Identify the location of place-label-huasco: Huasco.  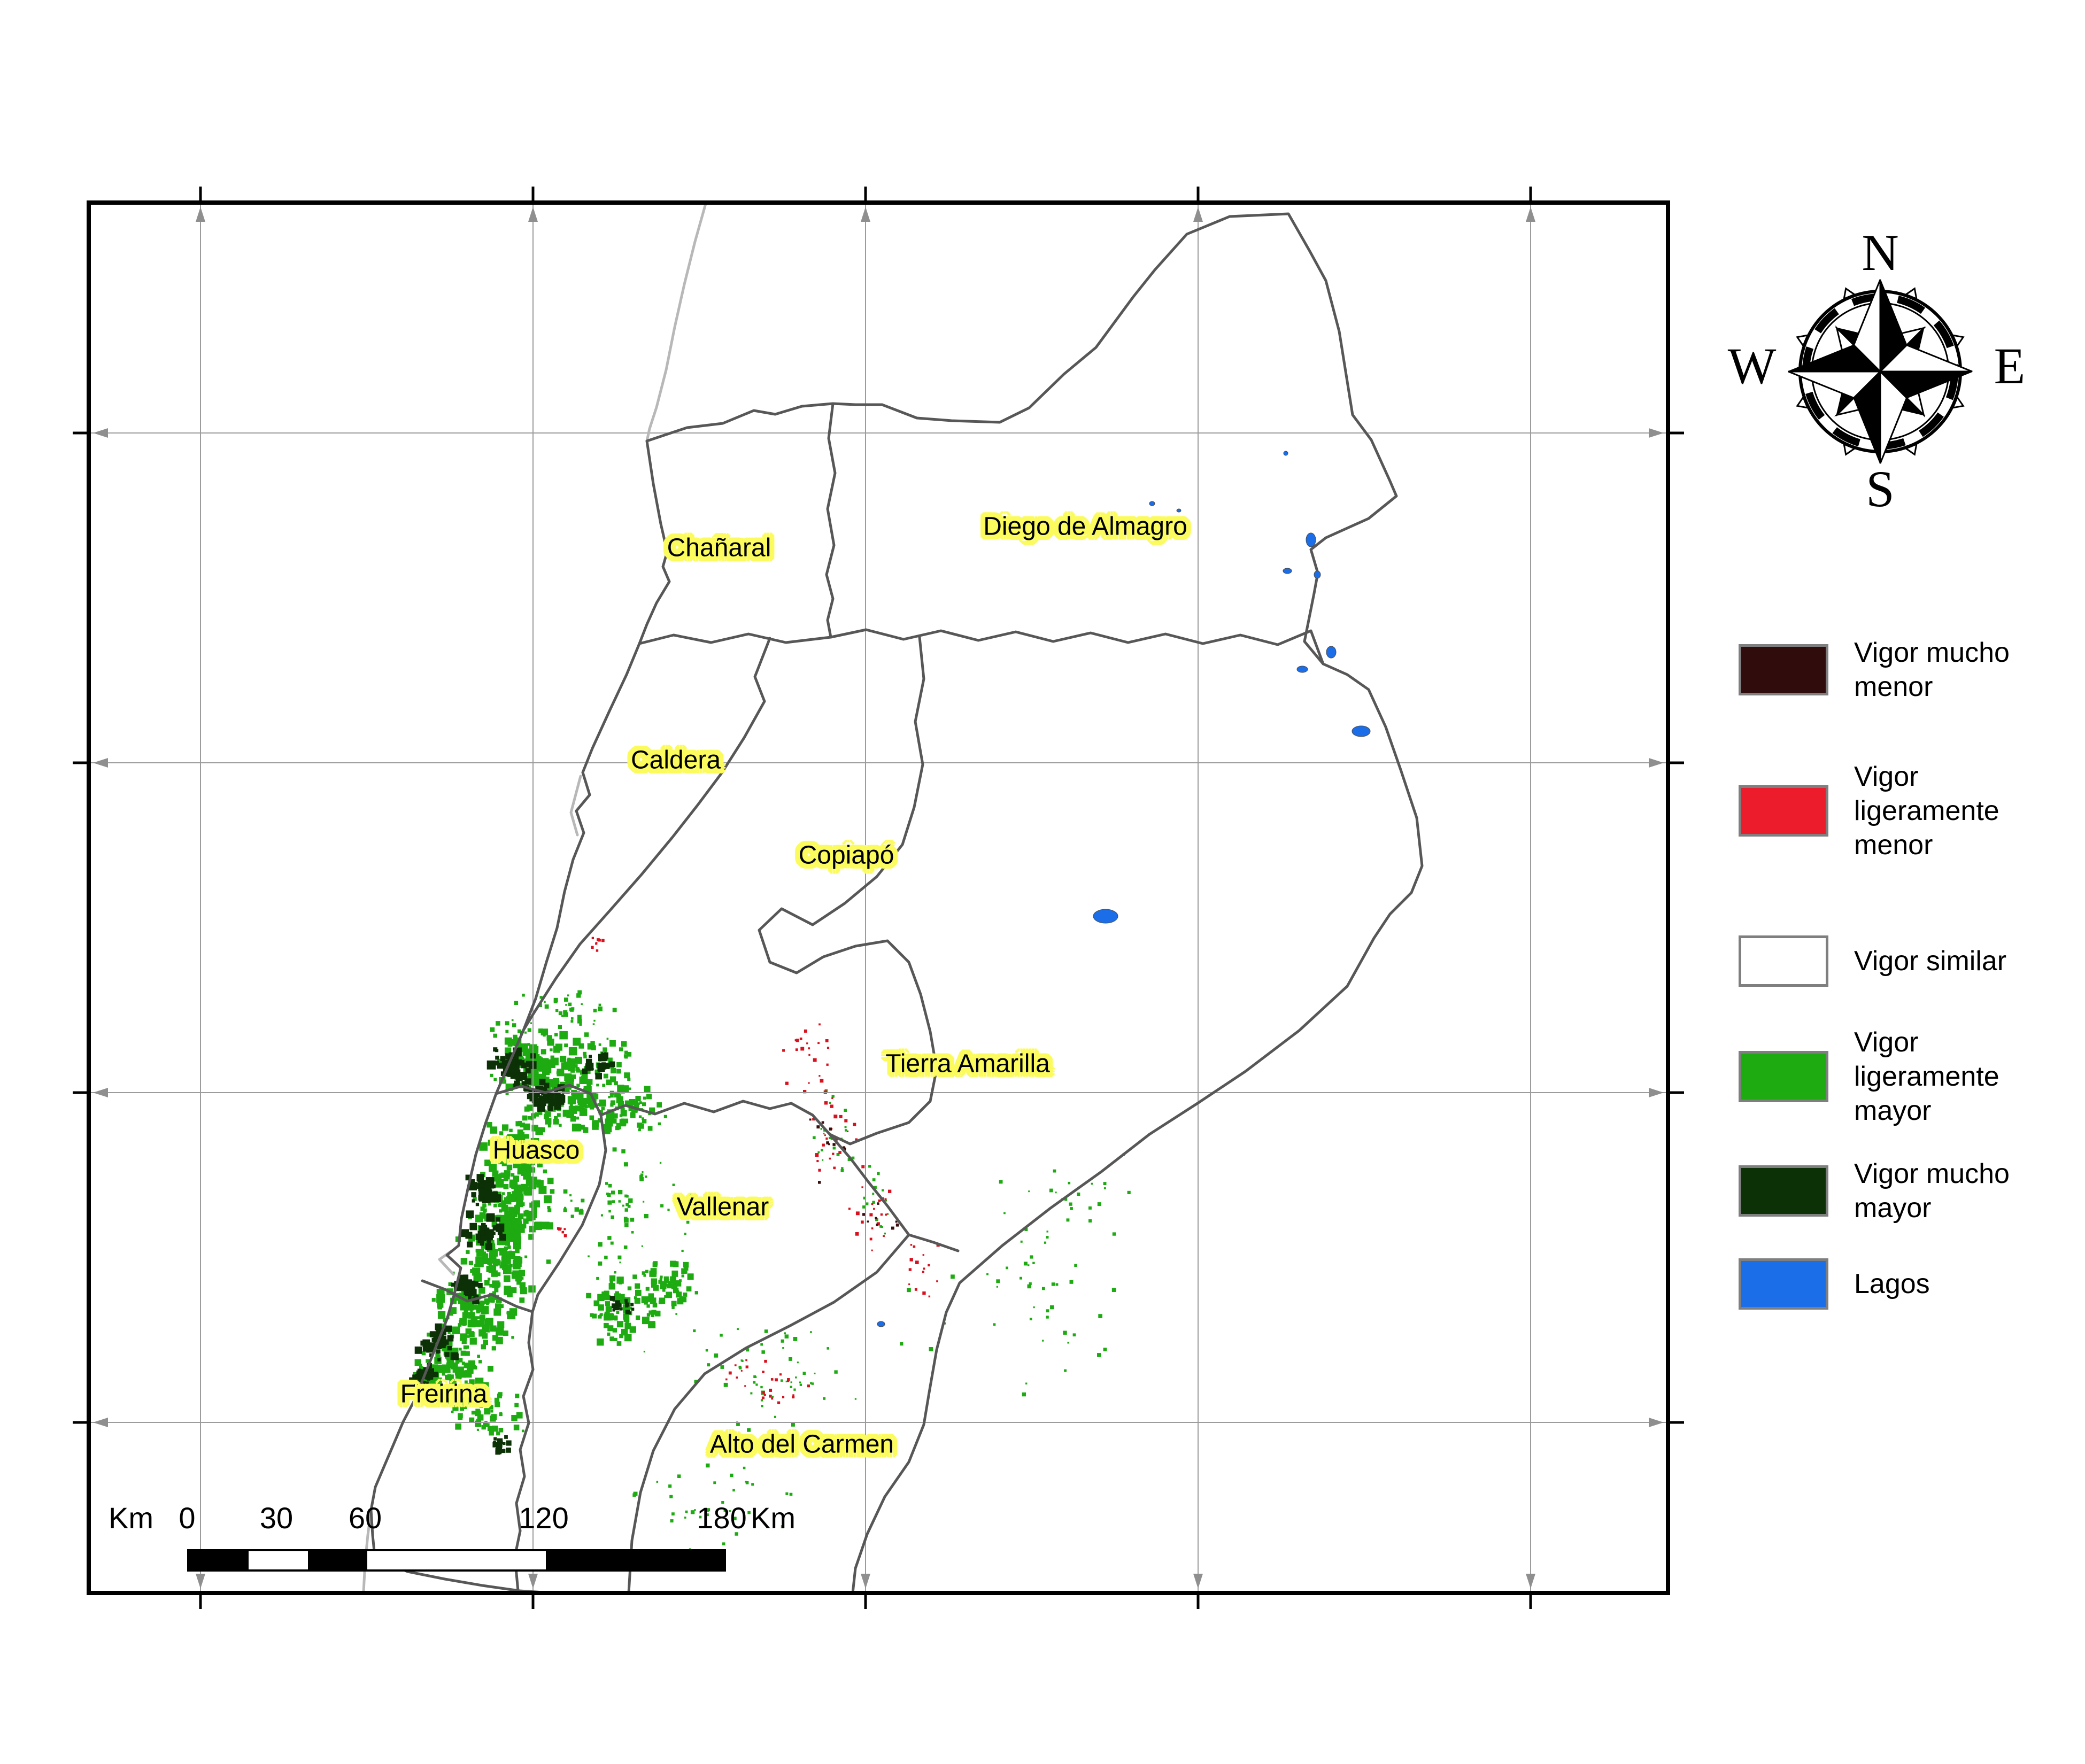
(536, 1150).